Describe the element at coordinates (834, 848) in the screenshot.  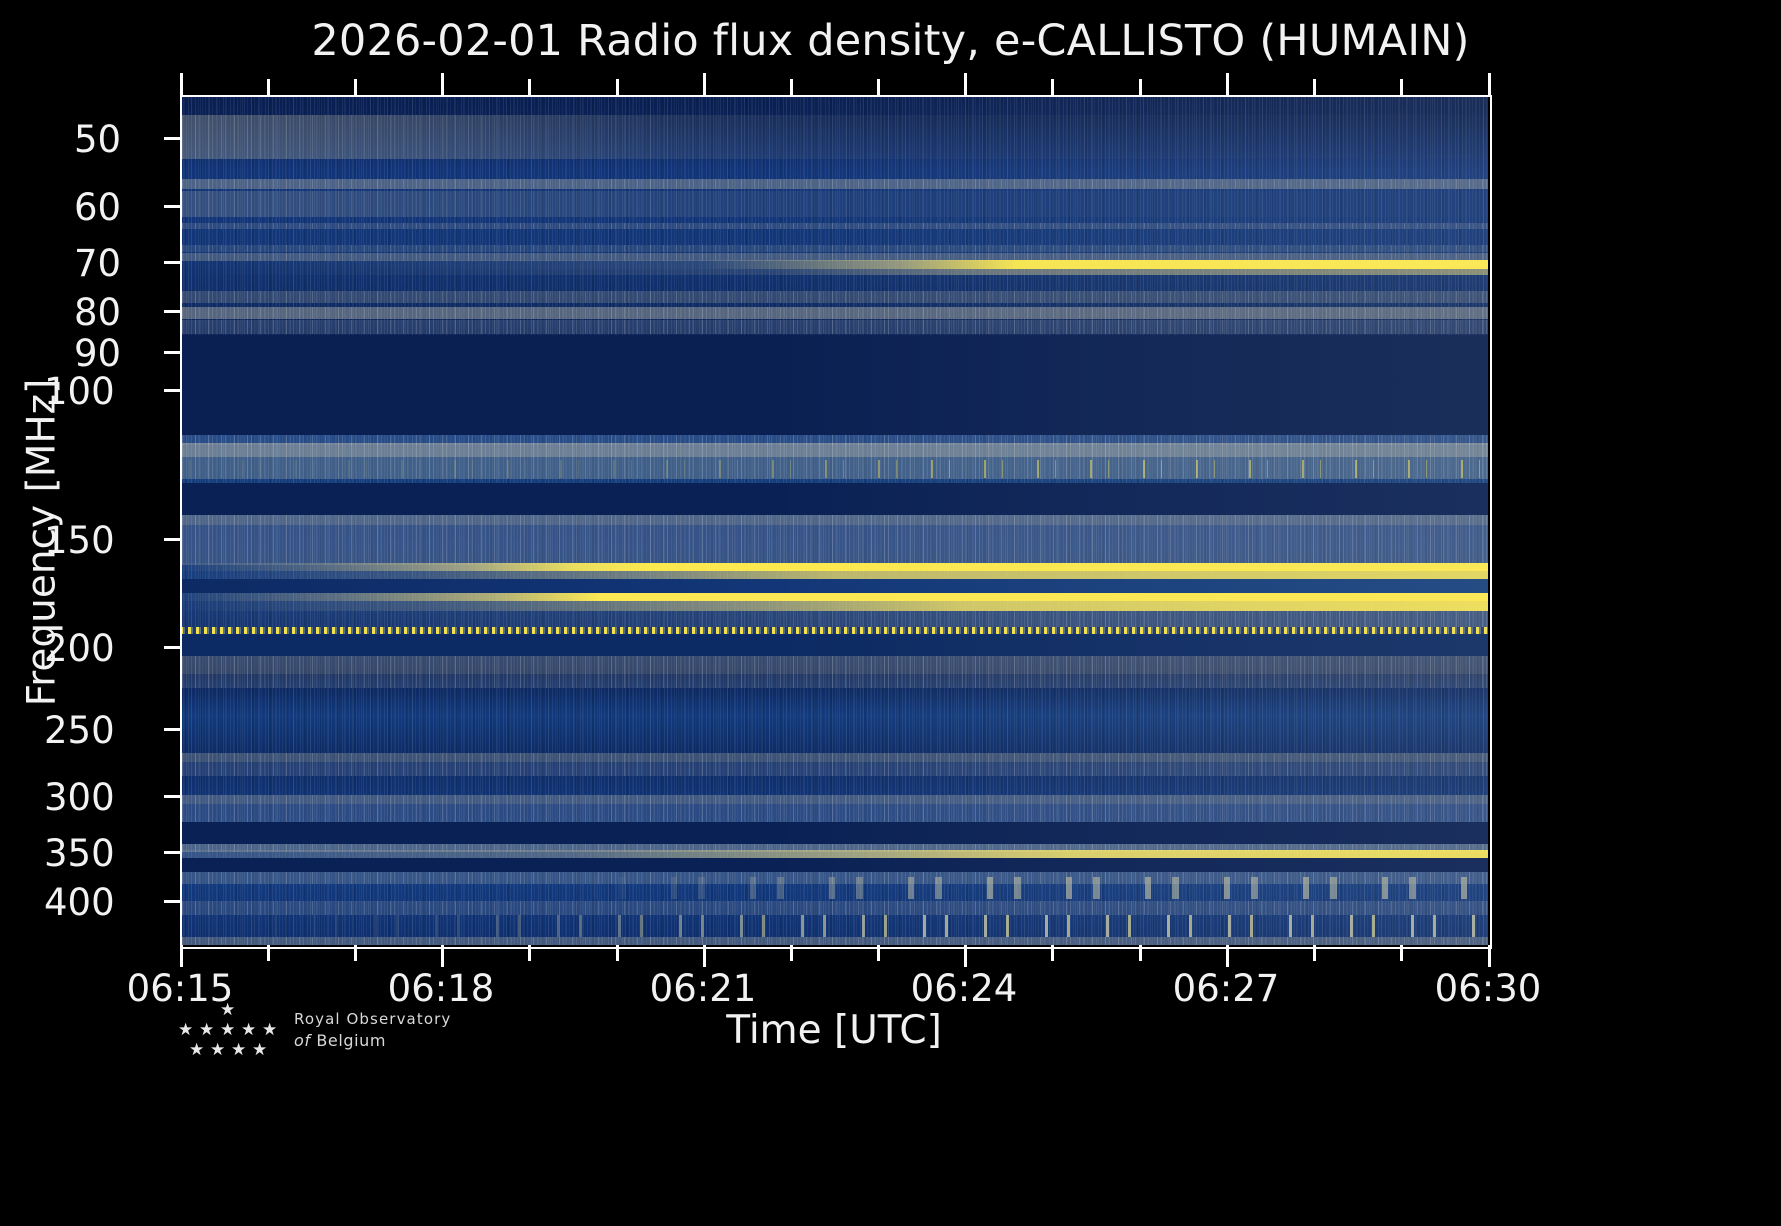
I see `band-298mhz` at that location.